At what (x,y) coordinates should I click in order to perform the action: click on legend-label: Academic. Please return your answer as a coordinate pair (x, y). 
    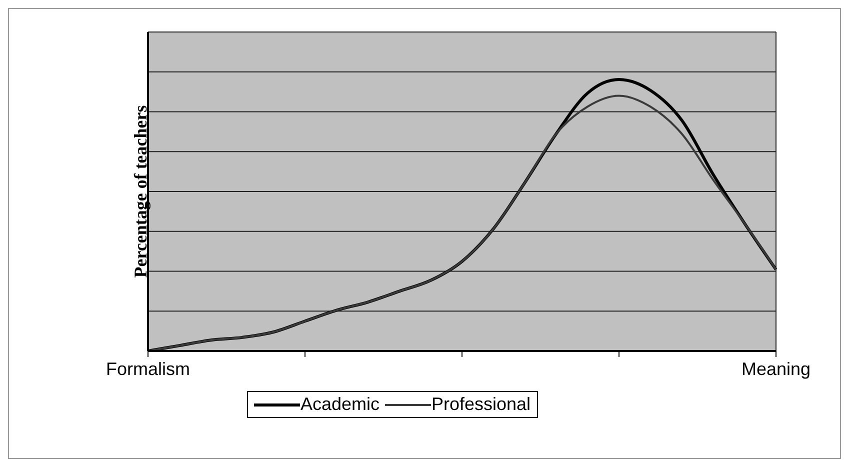
    Looking at the image, I should click on (340, 404).